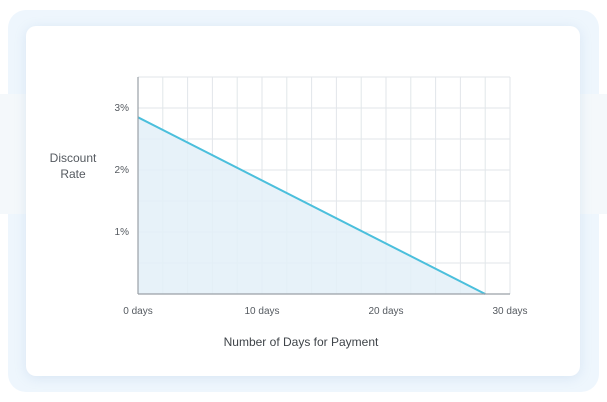 This screenshot has width=607, height=402. What do you see at coordinates (385, 311) in the screenshot?
I see `x-tick-label: 20 days` at bounding box center [385, 311].